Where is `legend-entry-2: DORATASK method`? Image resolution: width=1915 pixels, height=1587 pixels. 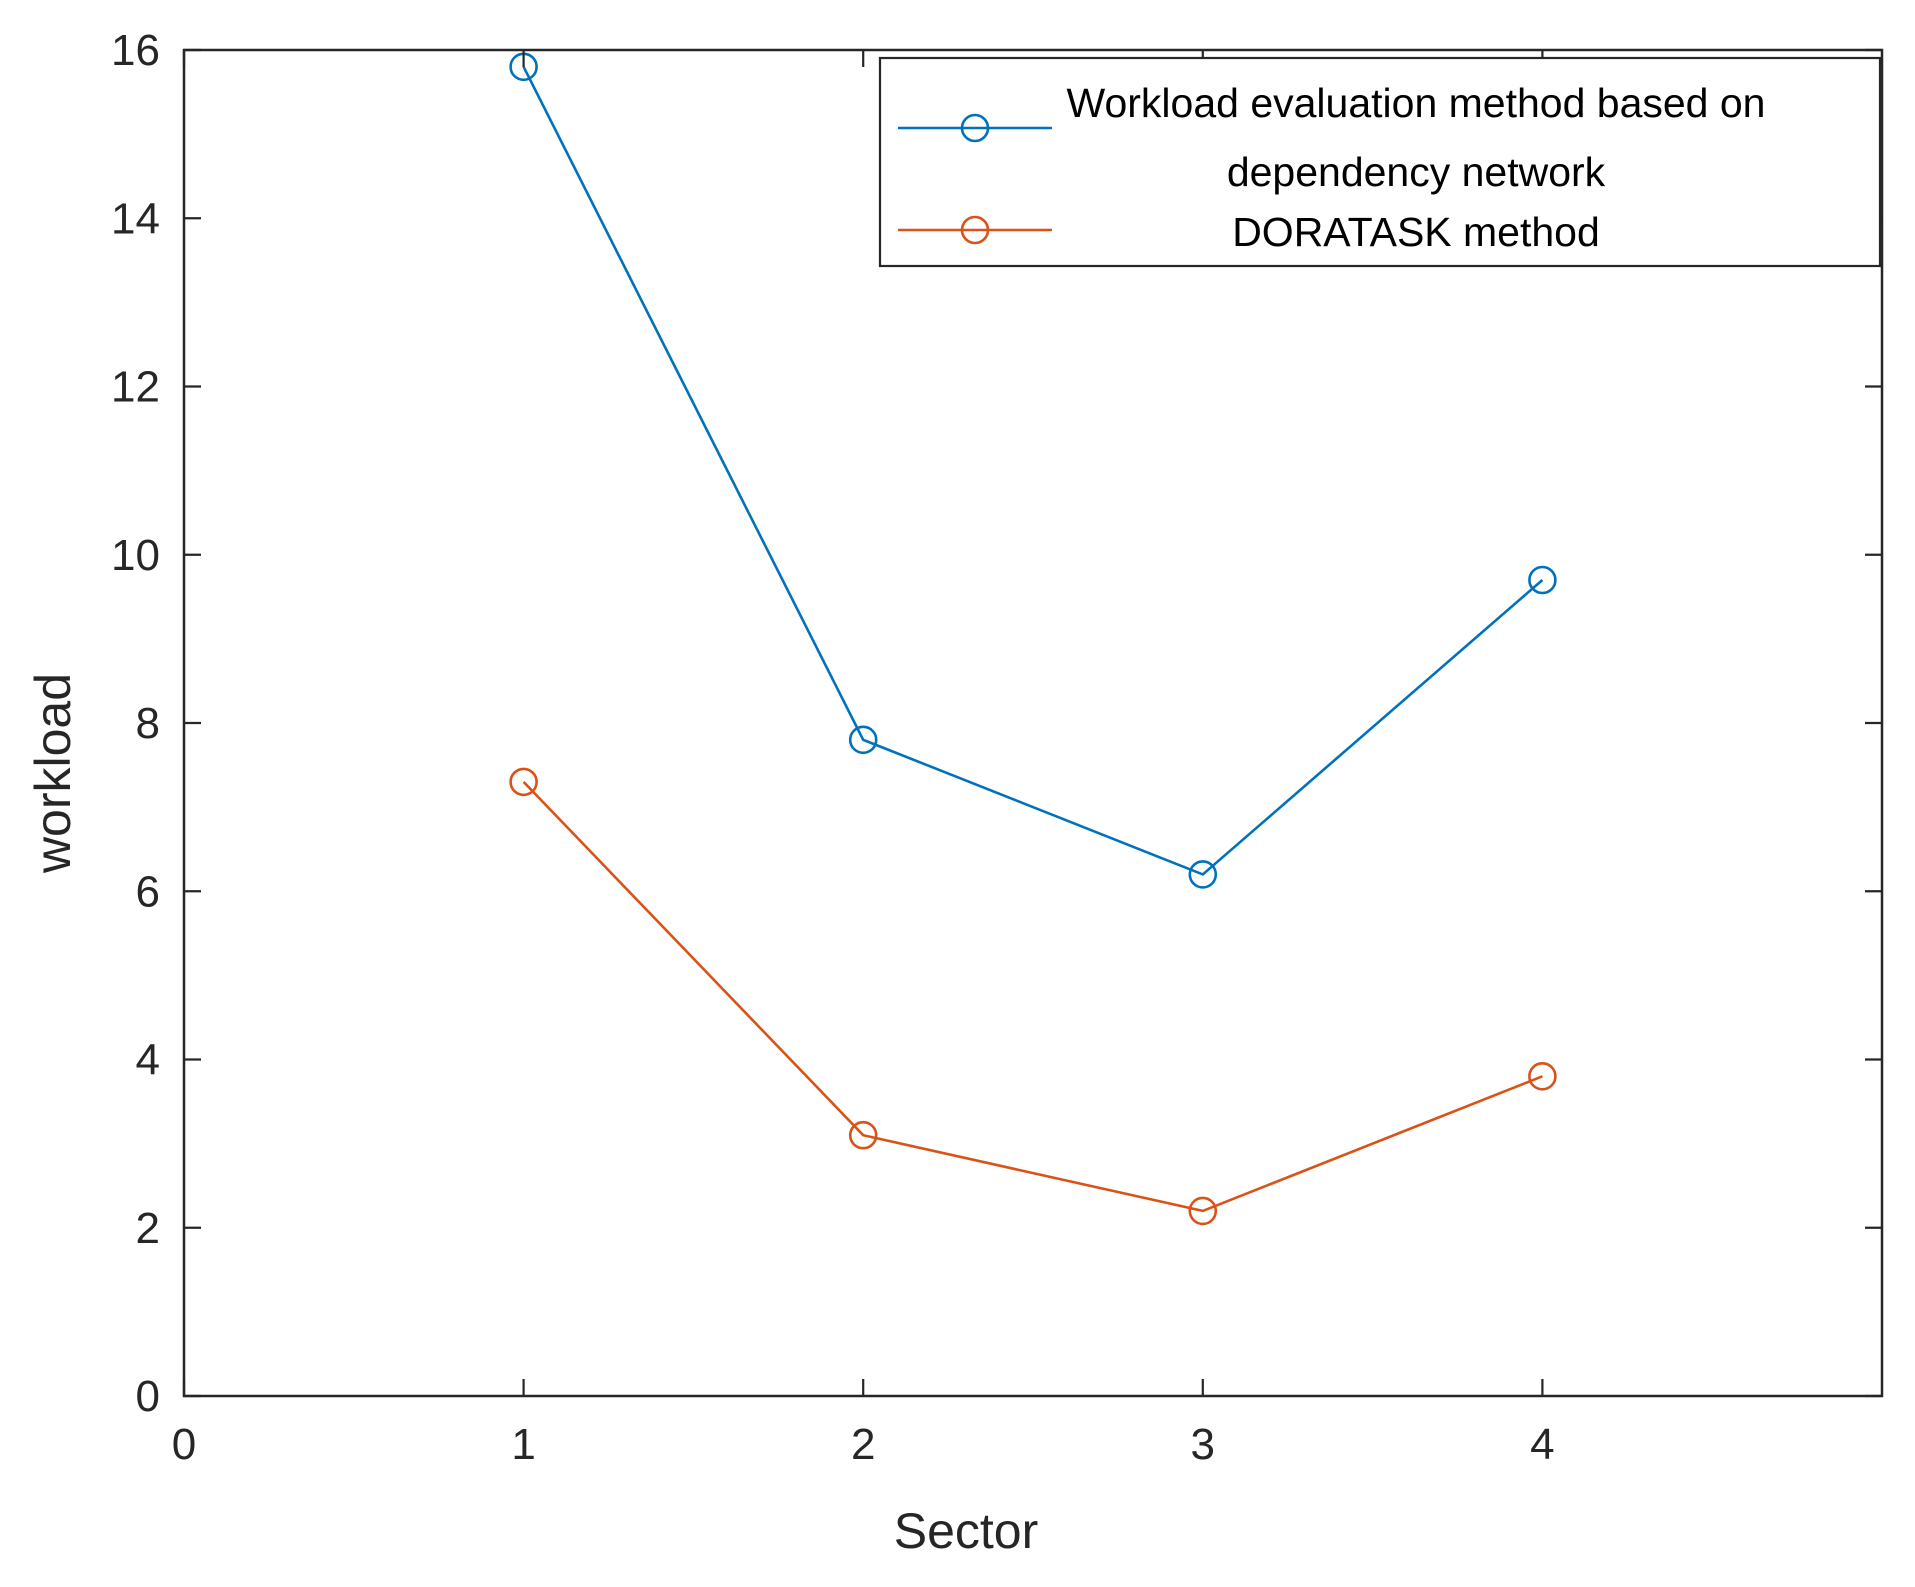 legend-entry-2: DORATASK method is located at coordinates (1249, 232).